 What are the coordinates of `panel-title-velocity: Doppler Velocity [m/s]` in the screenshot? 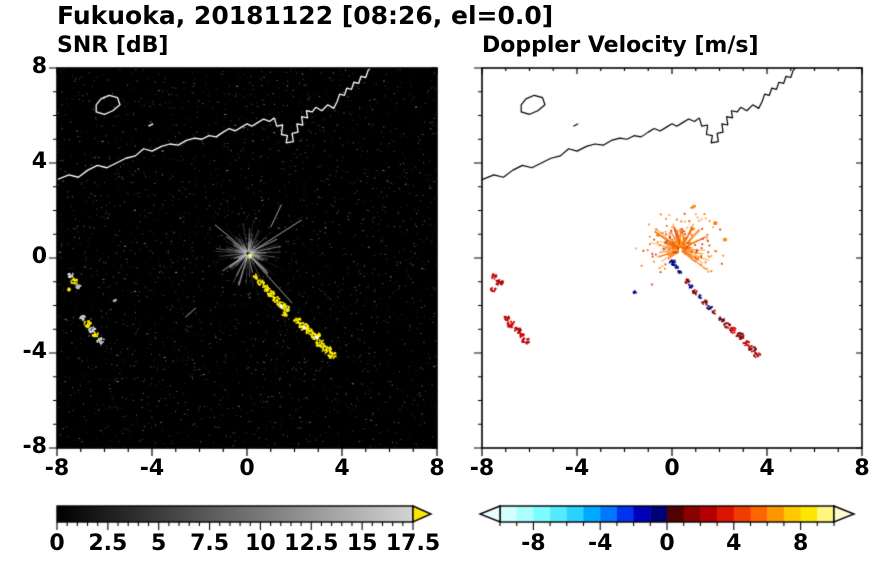 It's located at (620, 45).